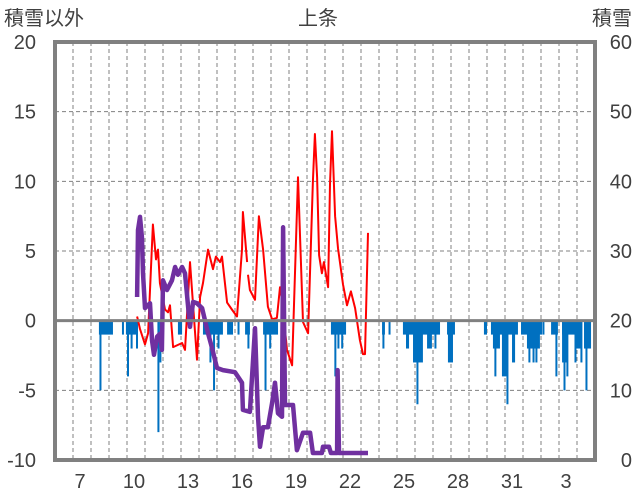 This screenshot has width=636, height=501. I want to click on x-tick-label: 13, so click(188, 482).